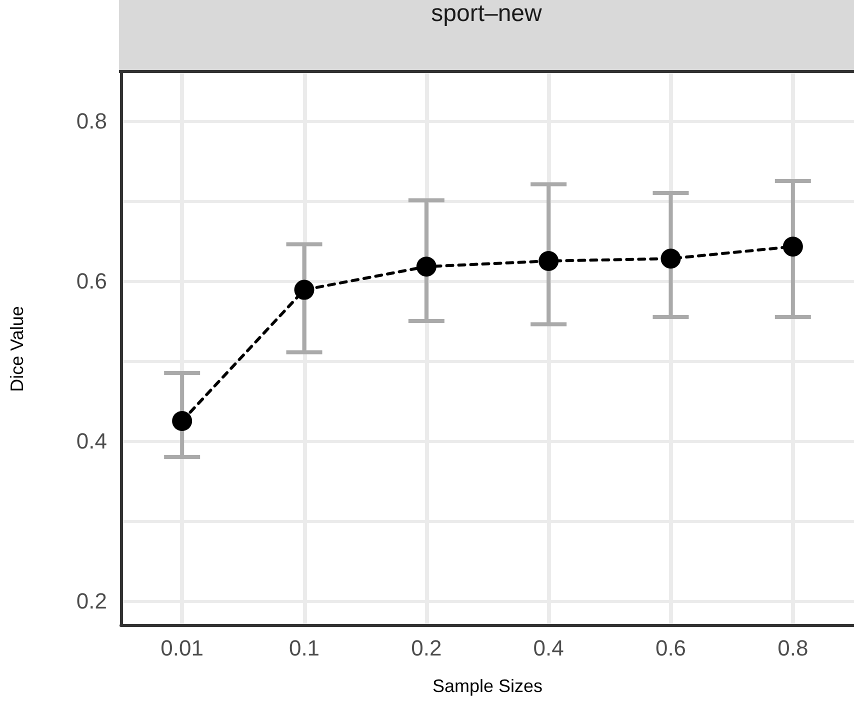  What do you see at coordinates (426, 648) in the screenshot?
I see `x-tick-label: 0.2` at bounding box center [426, 648].